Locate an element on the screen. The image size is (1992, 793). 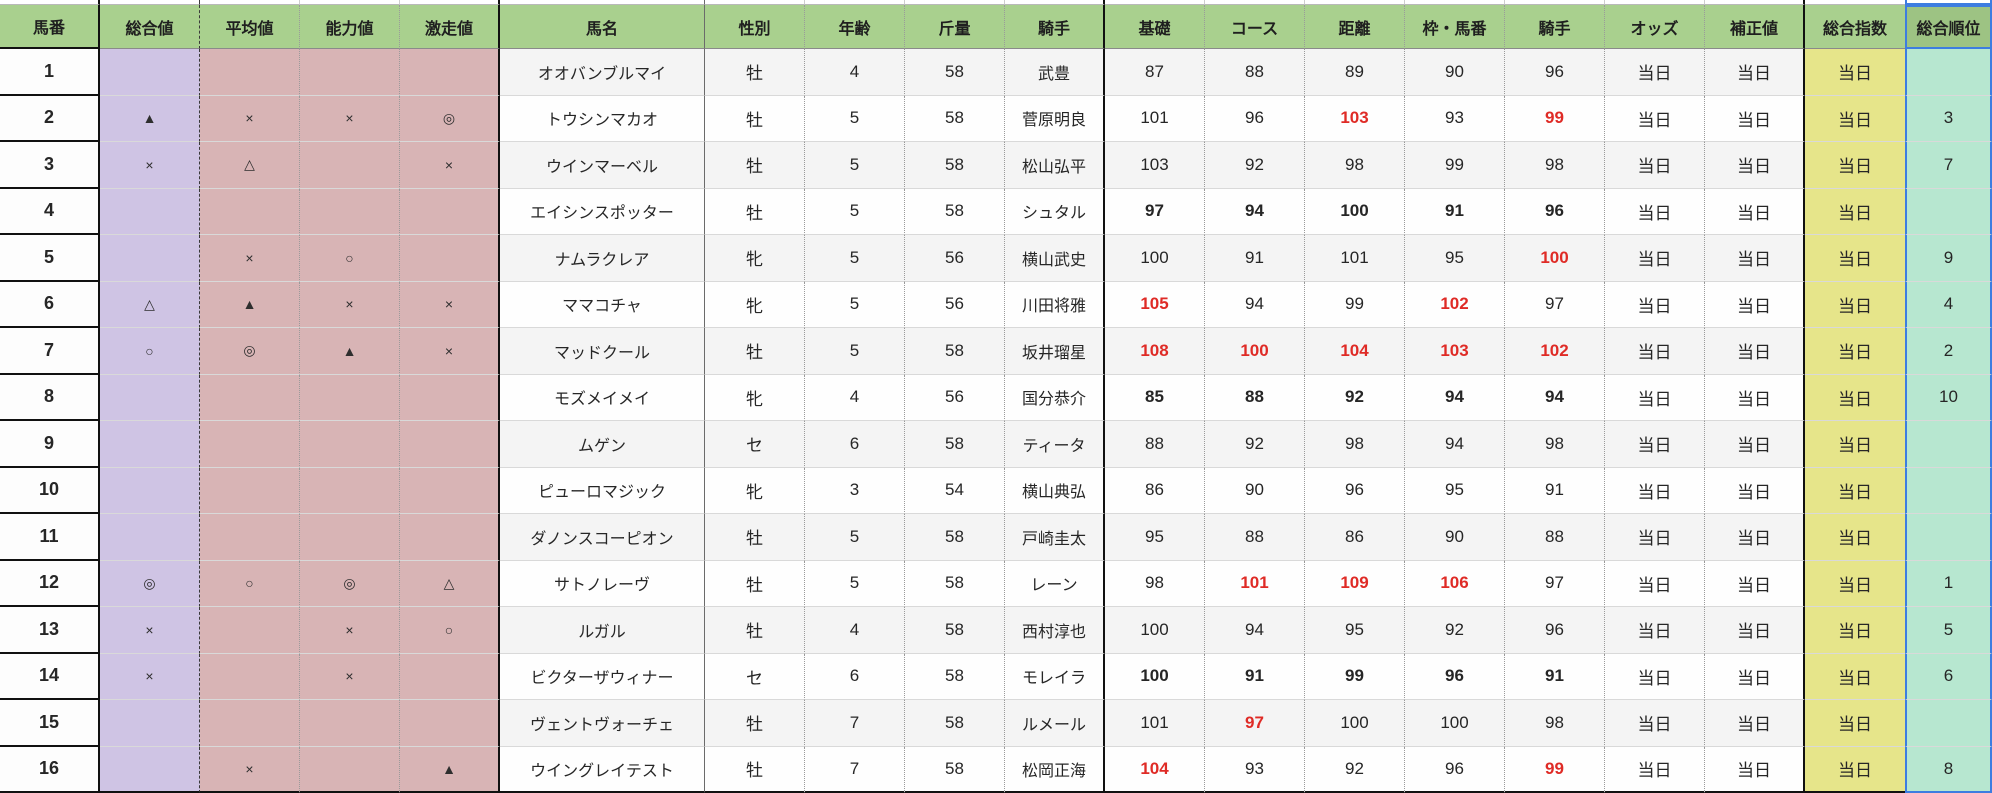
header-cell-sex: 性別 is located at coordinates (755, 27).